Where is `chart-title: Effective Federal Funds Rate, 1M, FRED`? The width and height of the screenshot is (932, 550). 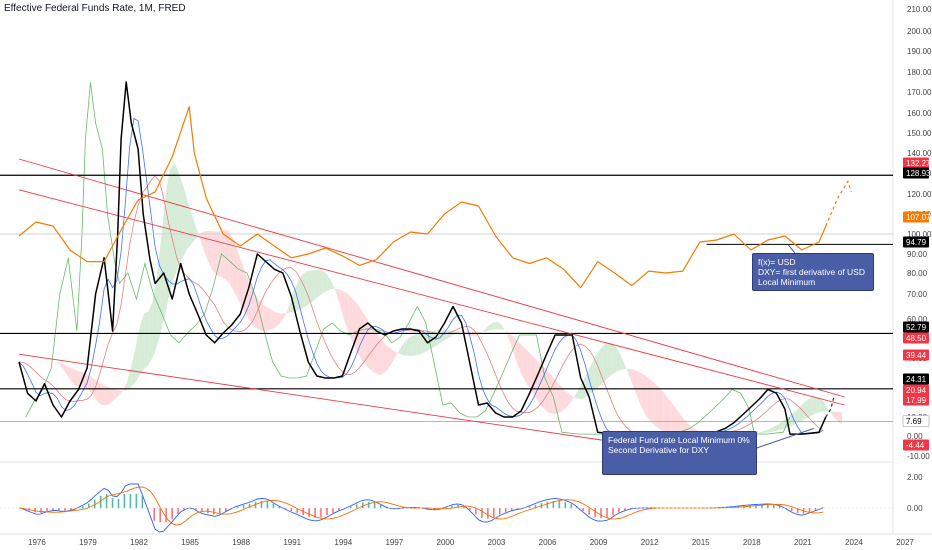 chart-title: Effective Federal Funds Rate, 1M, FRED is located at coordinates (95, 8).